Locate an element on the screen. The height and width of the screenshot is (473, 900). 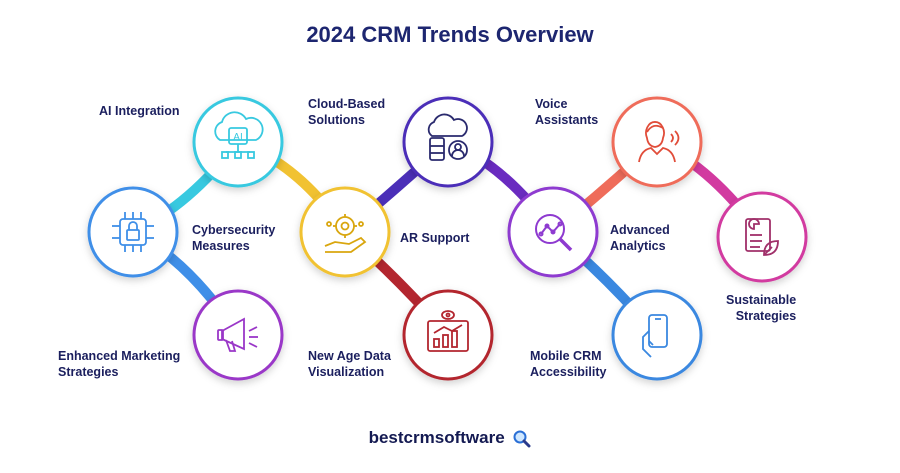
node-cybersecurity is located at coordinates (133, 232).